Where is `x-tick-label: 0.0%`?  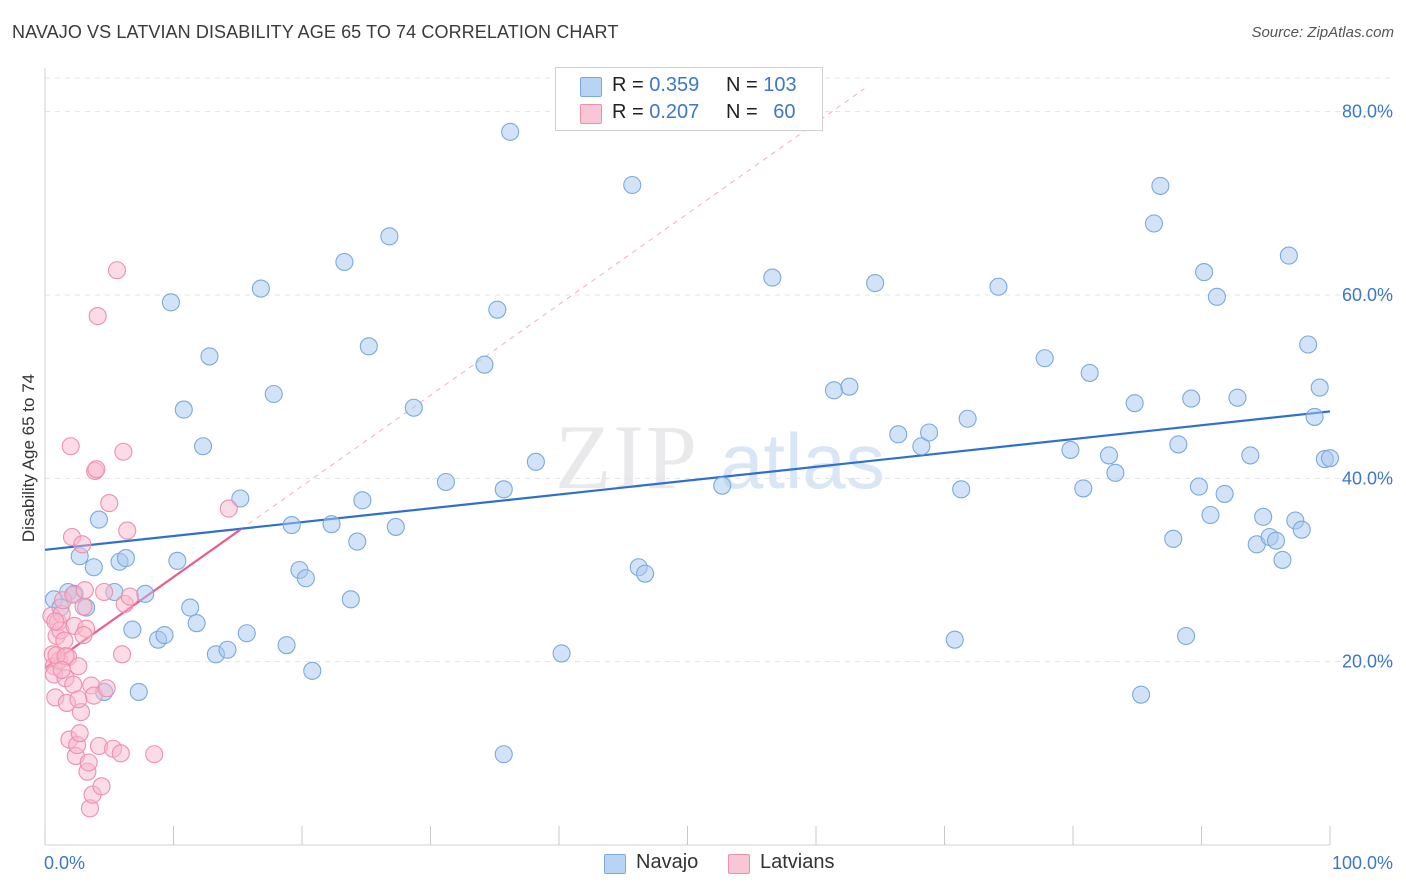
x-tick-label: 0.0% is located at coordinates (64, 863).